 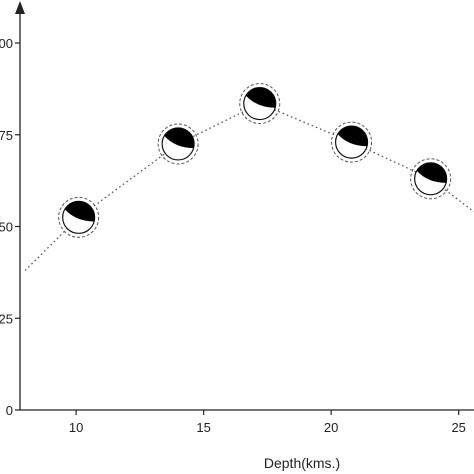 I want to click on y-tick-label: 100, so click(x=6, y=43).